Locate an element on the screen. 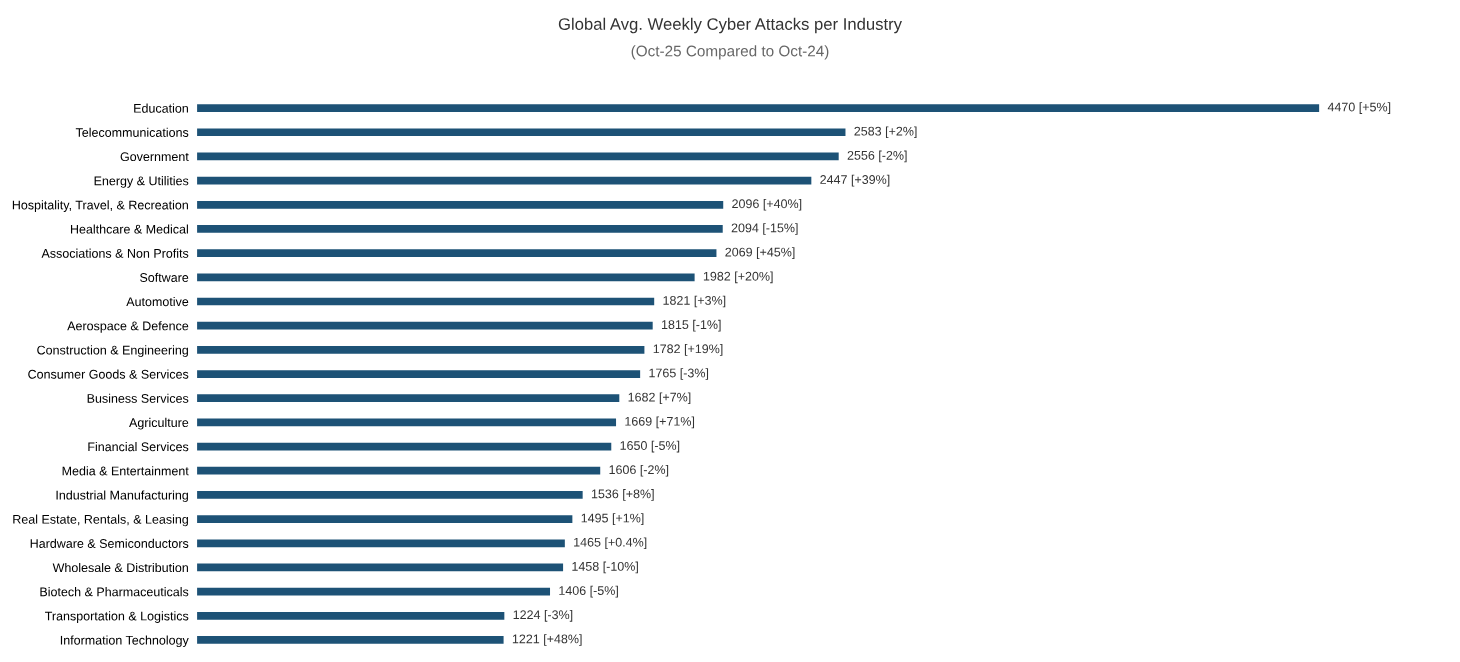  chart-title: Global Avg. Weekly Cyber Attacks per Industry is located at coordinates (730, 25).